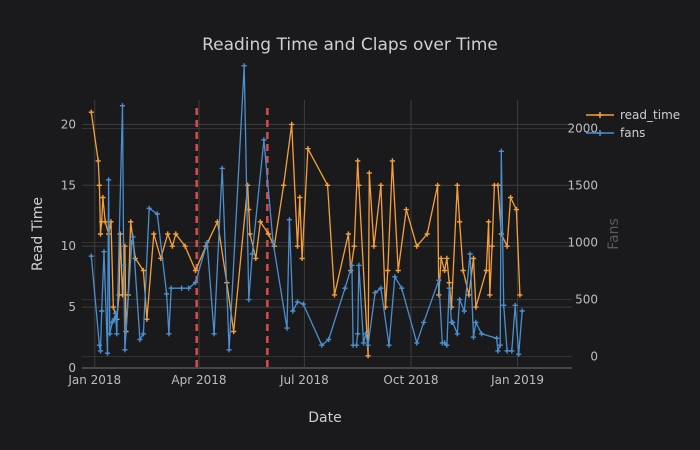 Image resolution: width=700 pixels, height=450 pixels. Describe the element at coordinates (582, 186) in the screenshot. I see `y2-tick-label: 1500` at that location.